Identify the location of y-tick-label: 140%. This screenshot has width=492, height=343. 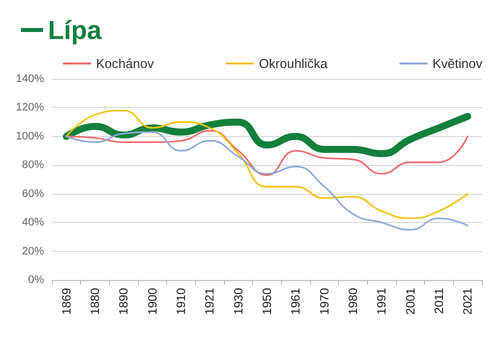
(30, 79).